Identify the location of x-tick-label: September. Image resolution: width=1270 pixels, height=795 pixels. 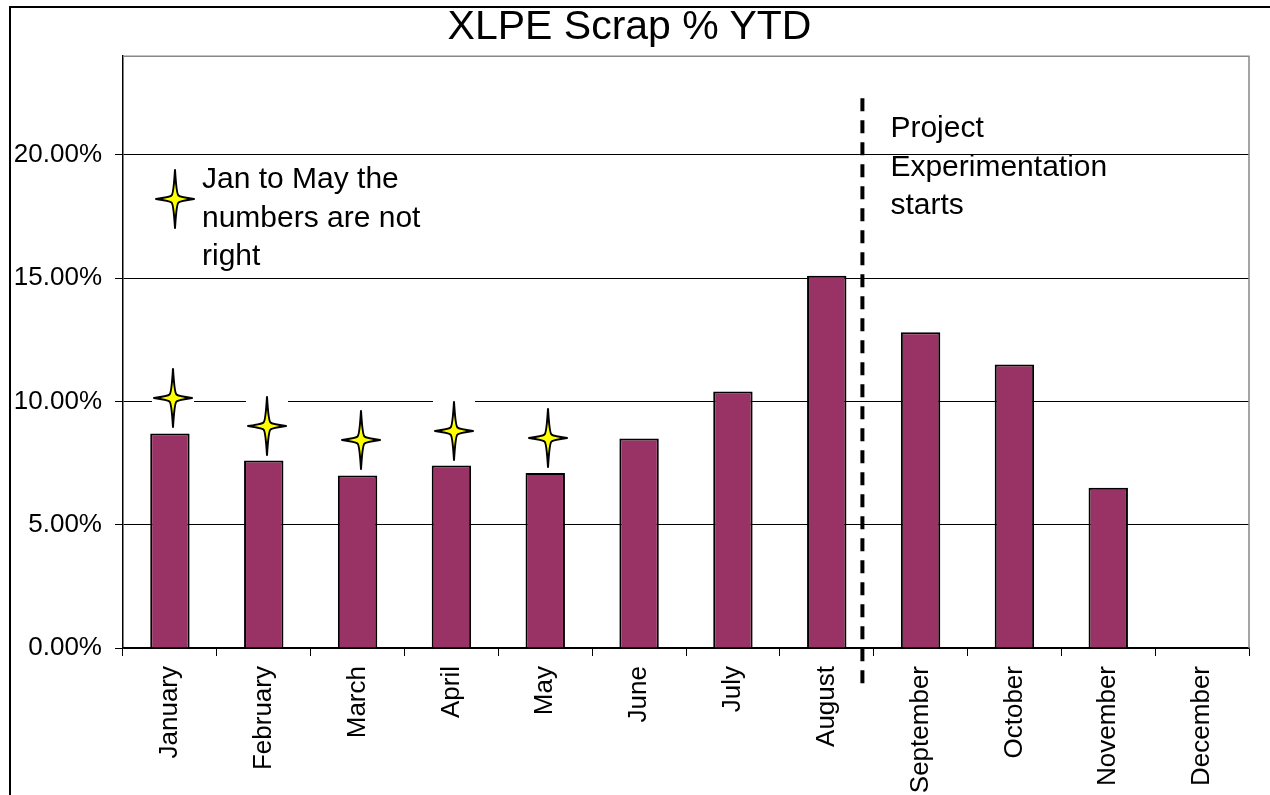
(918, 729).